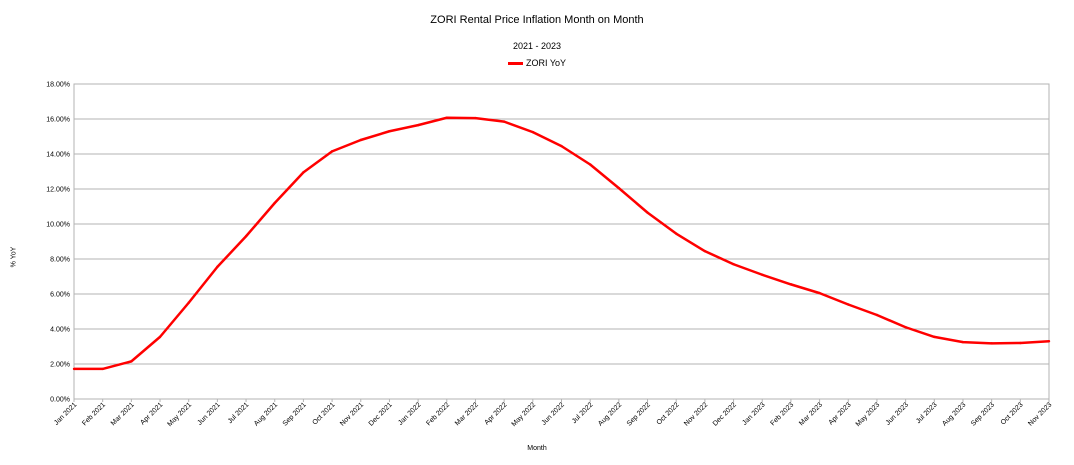  I want to click on x-tick-label: Oct 2022, so click(668, 413).